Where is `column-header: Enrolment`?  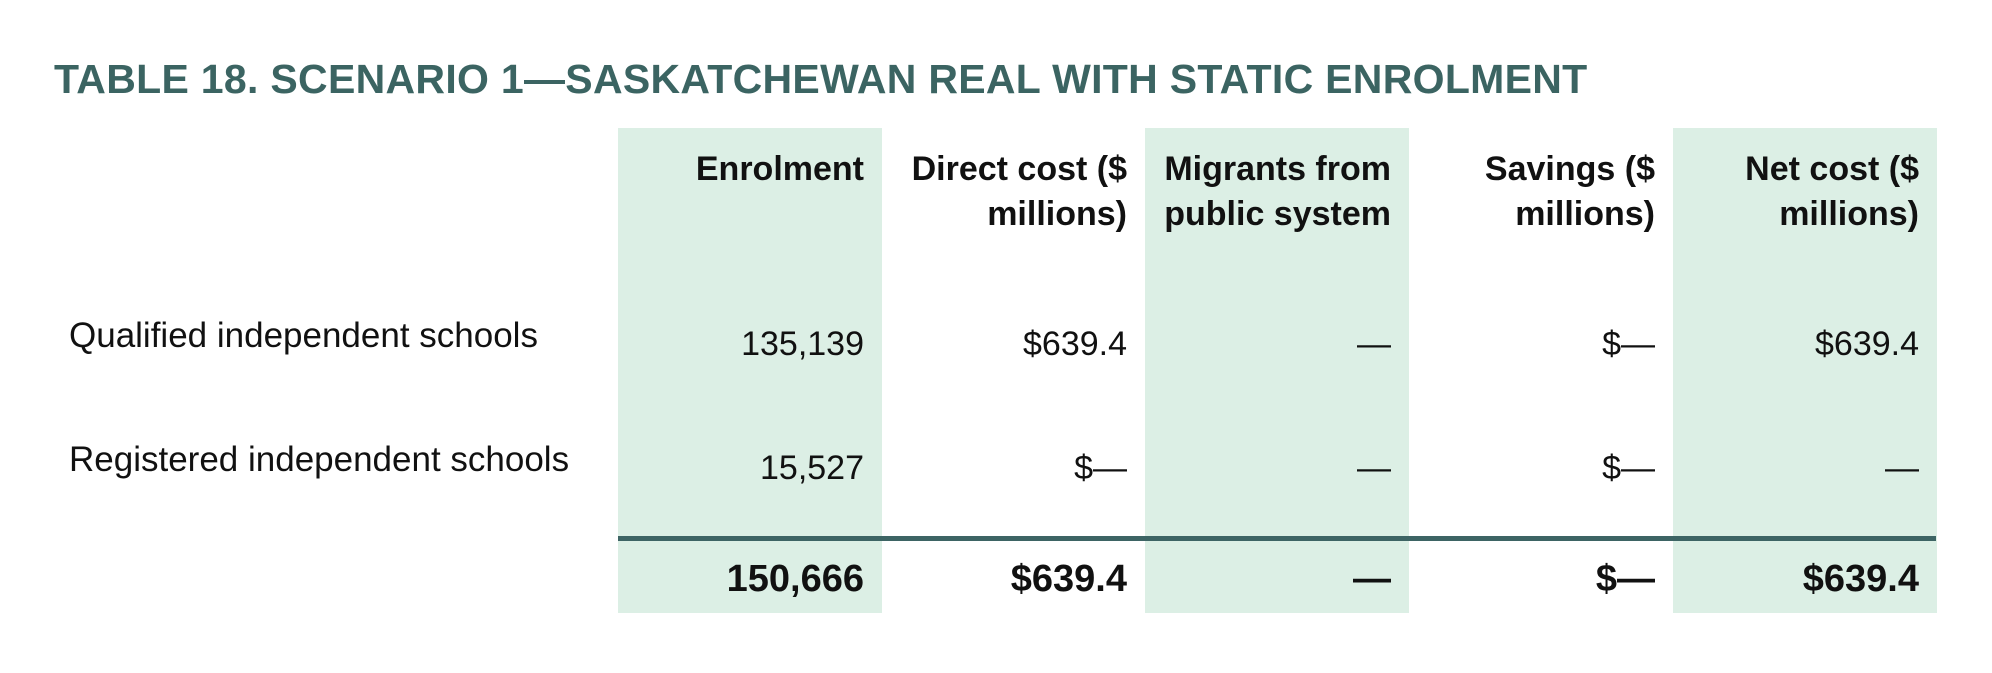 column-header: Enrolment is located at coordinates (779, 169).